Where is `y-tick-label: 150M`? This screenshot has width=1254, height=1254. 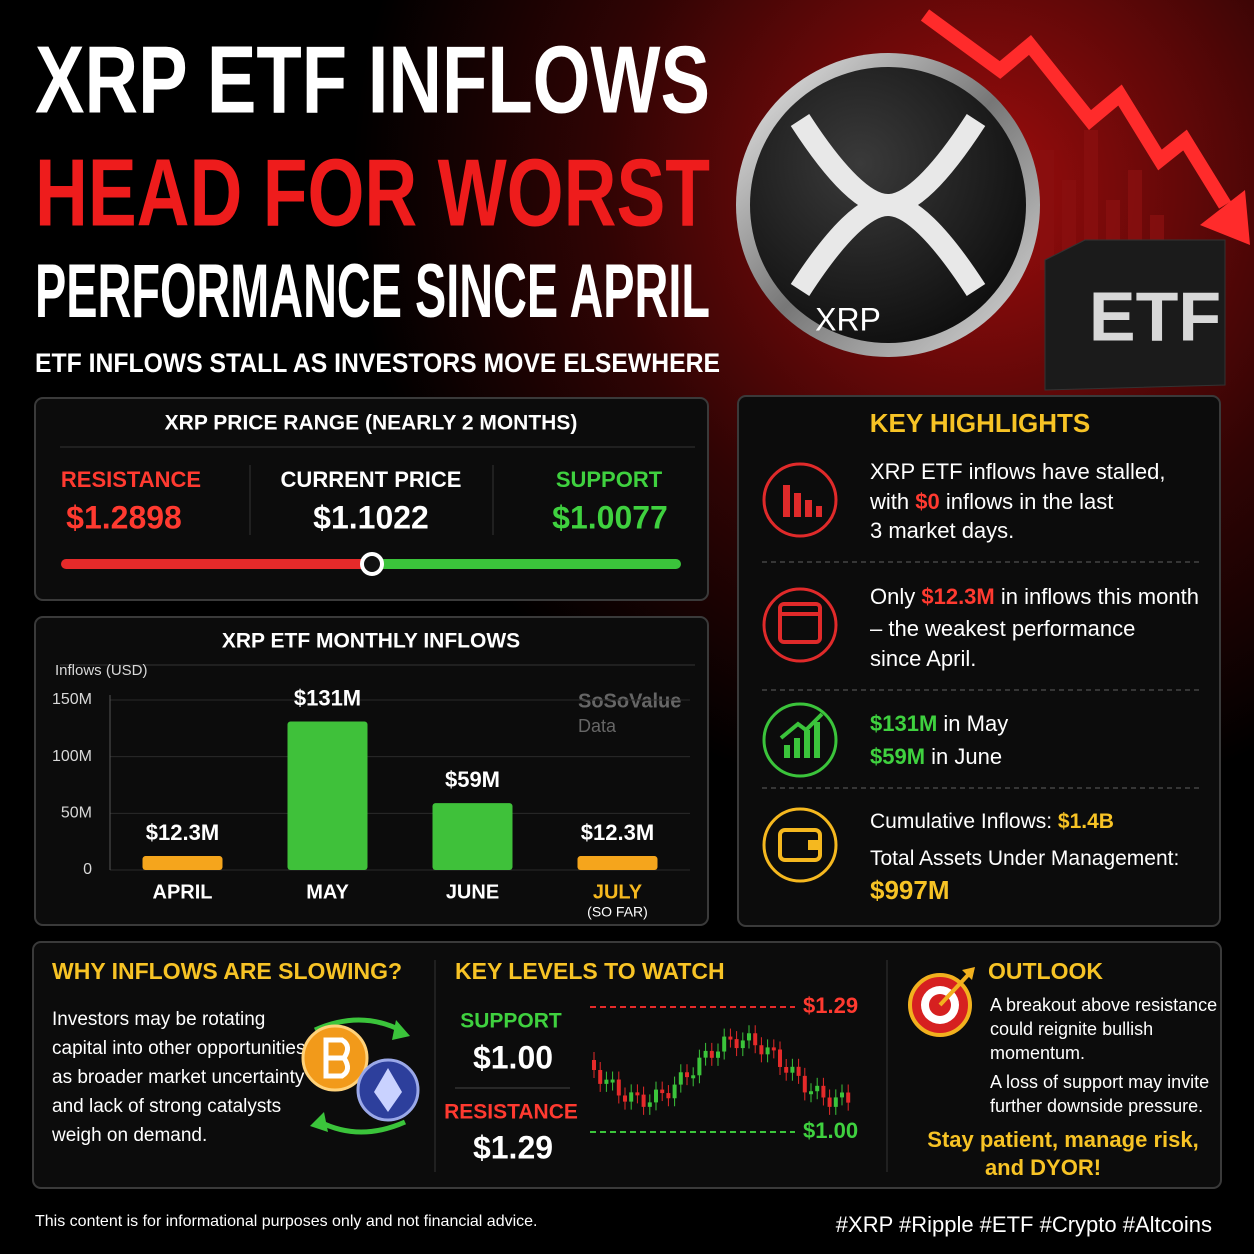
y-tick-label: 150M is located at coordinates (72, 699).